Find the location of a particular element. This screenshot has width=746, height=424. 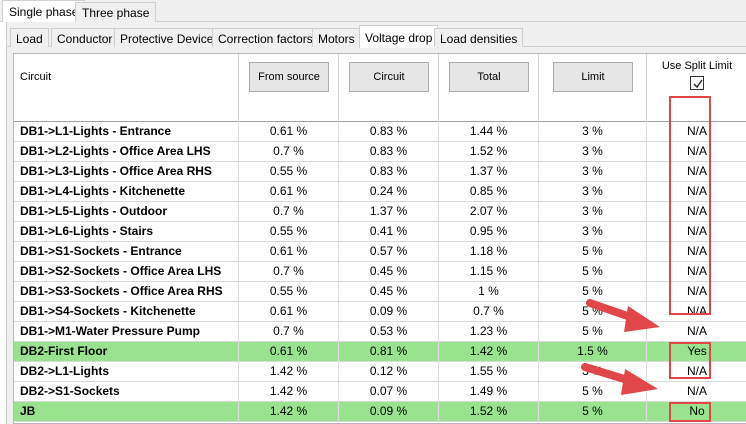

header-limit-cell: Limit is located at coordinates (593, 88).